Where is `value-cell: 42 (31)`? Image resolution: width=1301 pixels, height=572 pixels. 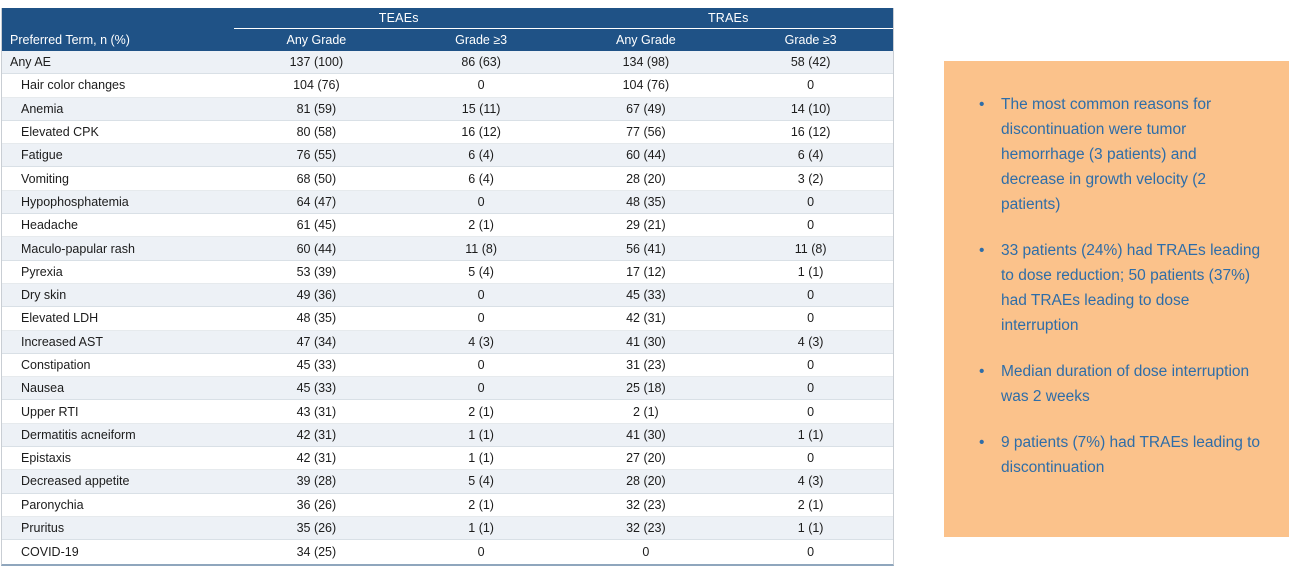 value-cell: 42 (31) is located at coordinates (316, 434).